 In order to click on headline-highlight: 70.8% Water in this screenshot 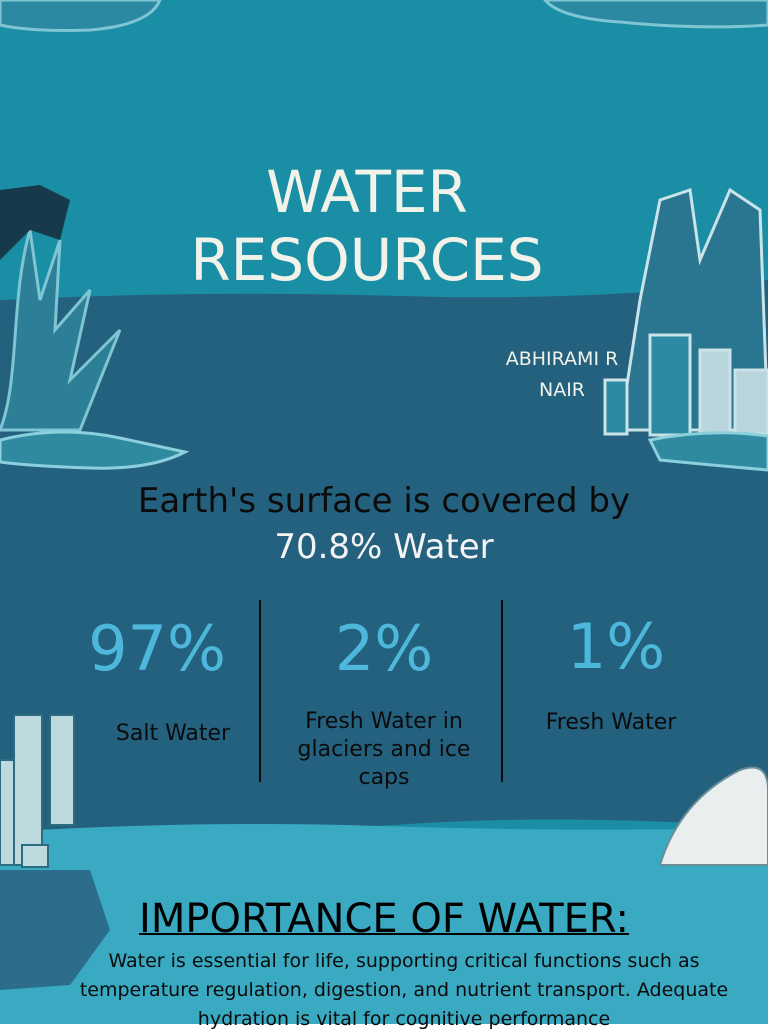, I will do `click(384, 547)`.